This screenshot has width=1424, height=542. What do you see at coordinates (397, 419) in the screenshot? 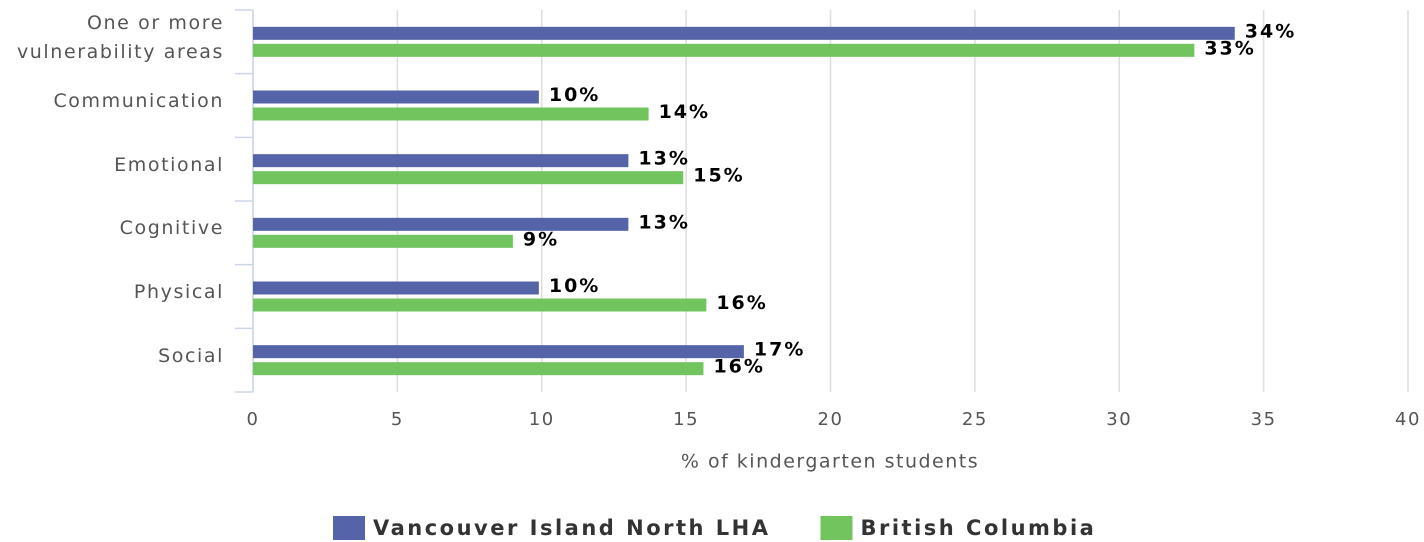
I see `x-tick-label: 5` at bounding box center [397, 419].